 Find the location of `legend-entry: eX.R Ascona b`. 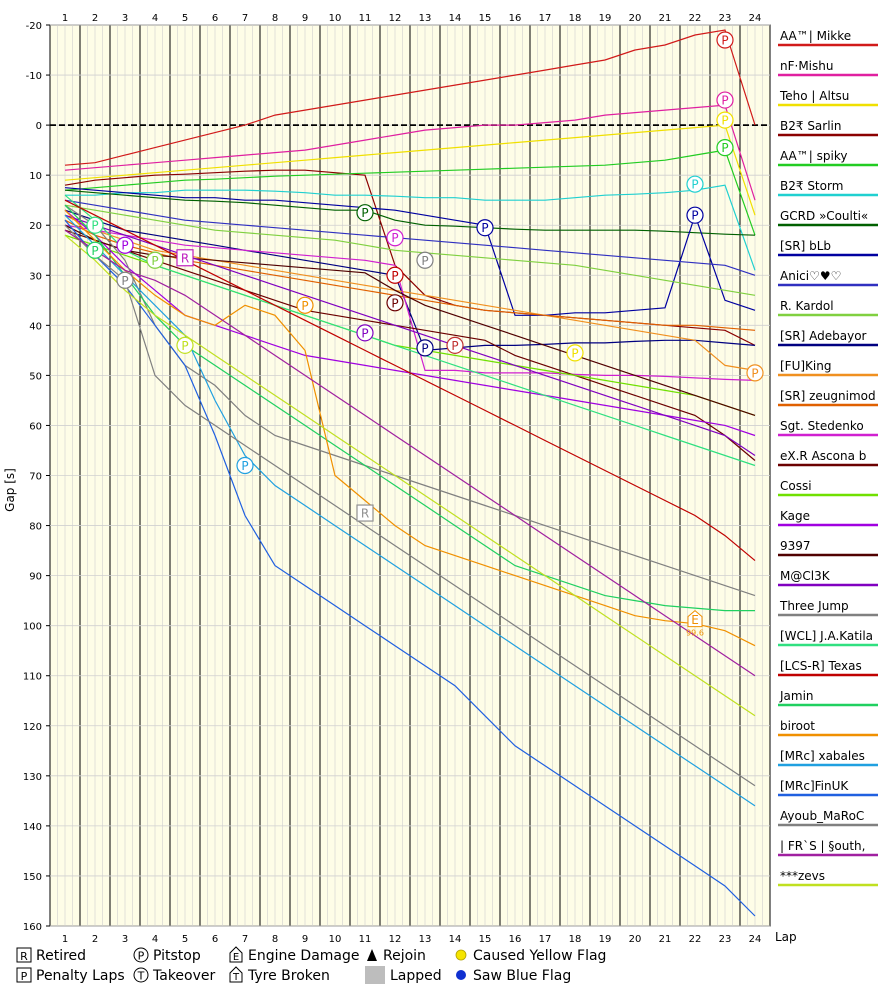

legend-entry: eX.R Ascona b is located at coordinates (828, 458).